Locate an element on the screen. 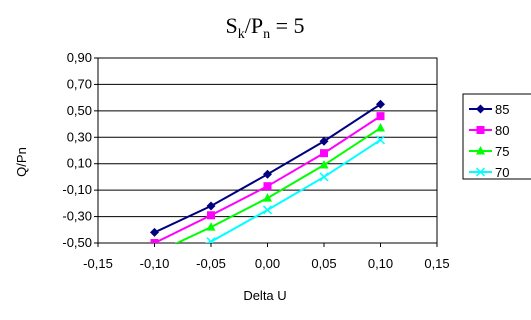 The width and height of the screenshot is (531, 320). chart-title: Sk/Pn = 5 is located at coordinates (264, 27).